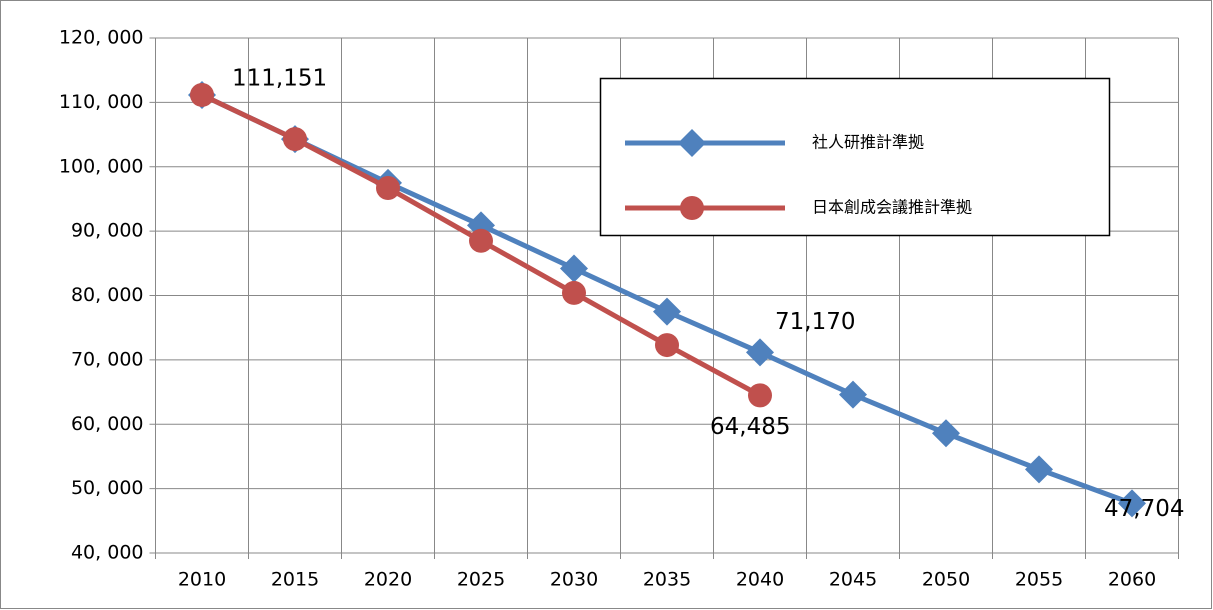 The width and height of the screenshot is (1213, 610). I want to click on y-tick-label: 50, 000, so click(107, 488).